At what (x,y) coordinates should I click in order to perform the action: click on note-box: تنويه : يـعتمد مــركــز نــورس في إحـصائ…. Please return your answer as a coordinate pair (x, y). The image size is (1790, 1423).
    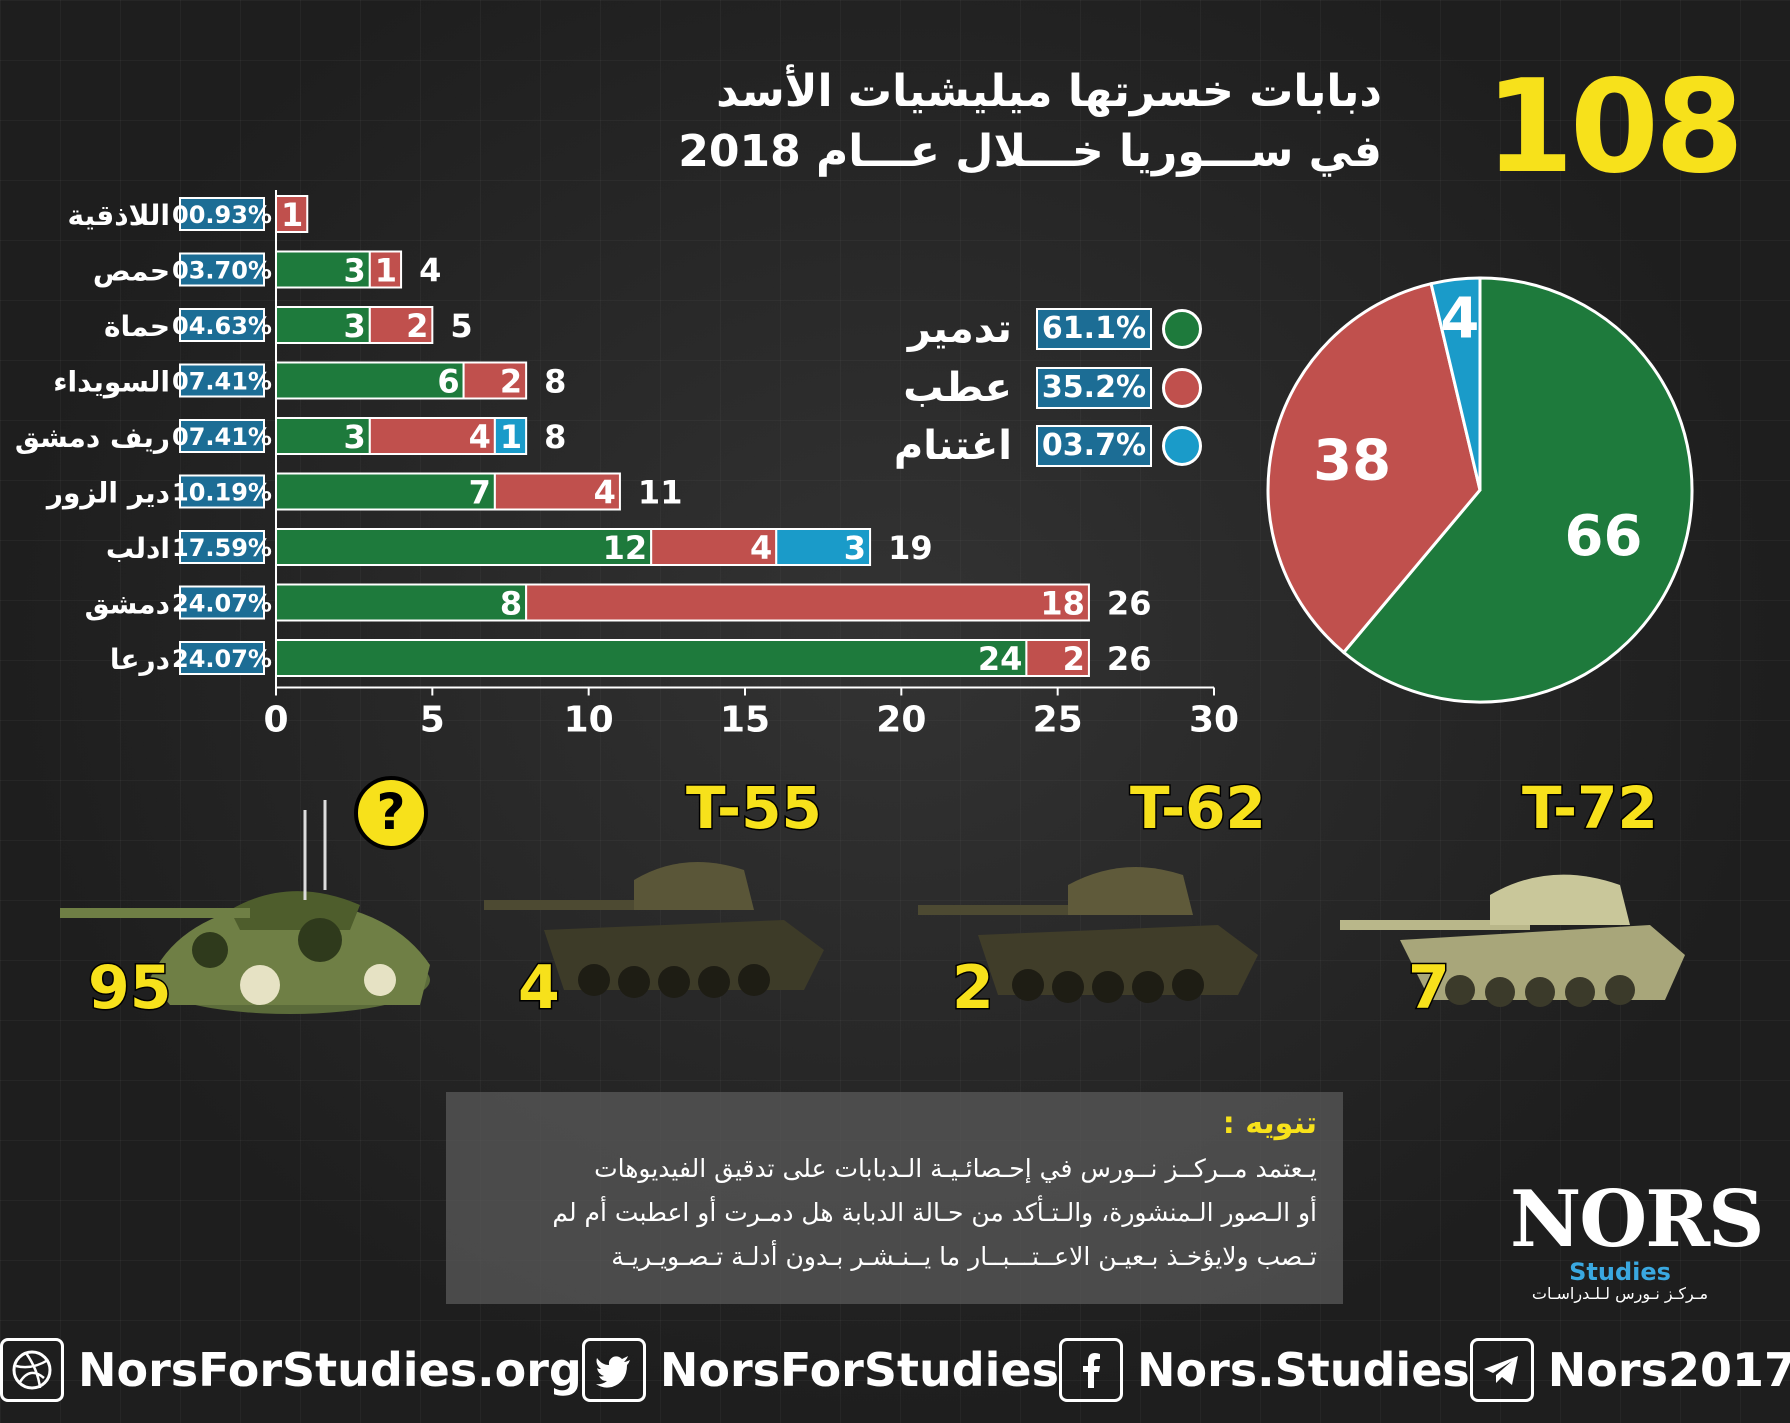
    Looking at the image, I should click on (894, 1198).